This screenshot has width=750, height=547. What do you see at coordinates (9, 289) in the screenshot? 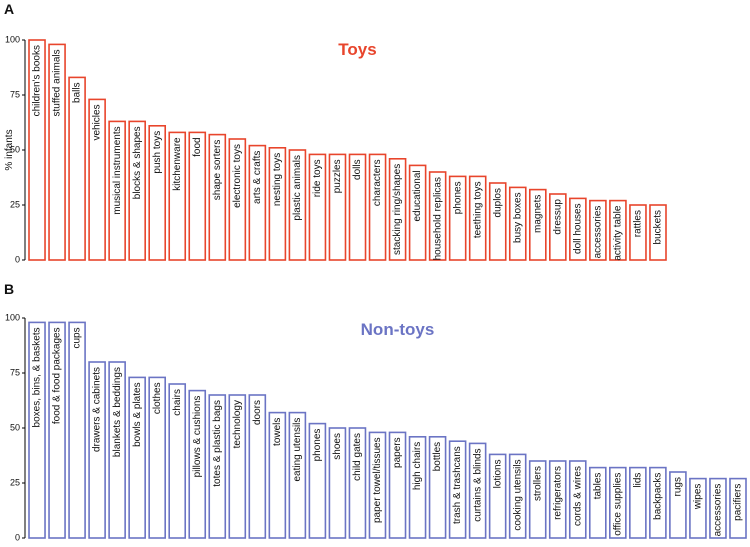
I see `panel-label: B` at bounding box center [9, 289].